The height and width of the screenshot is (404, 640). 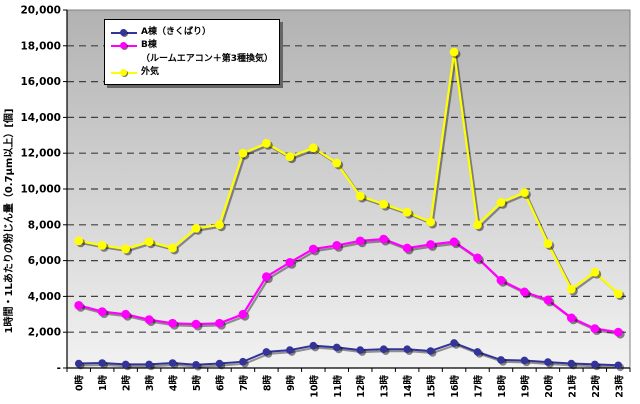 I want to click on series-line, so click(x=348, y=354).